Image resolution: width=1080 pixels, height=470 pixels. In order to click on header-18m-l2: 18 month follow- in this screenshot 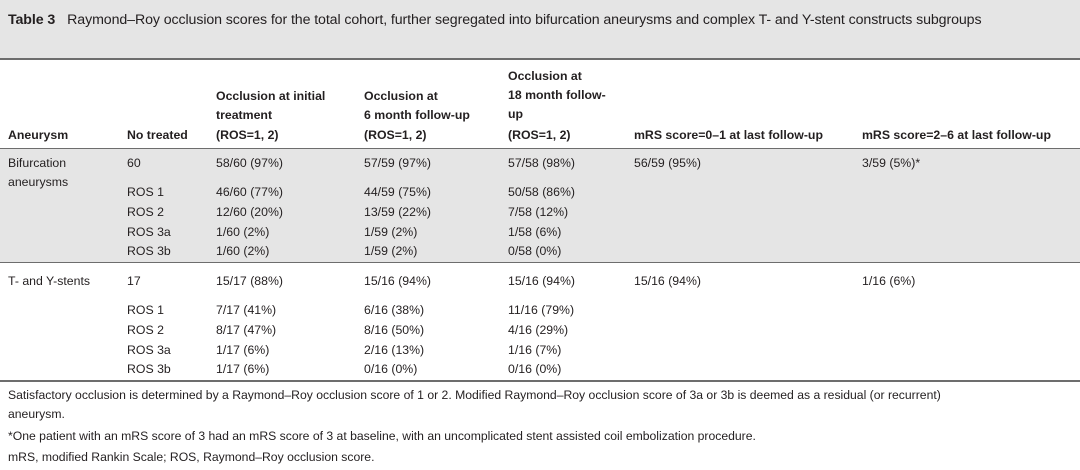, I will do `click(557, 95)`.